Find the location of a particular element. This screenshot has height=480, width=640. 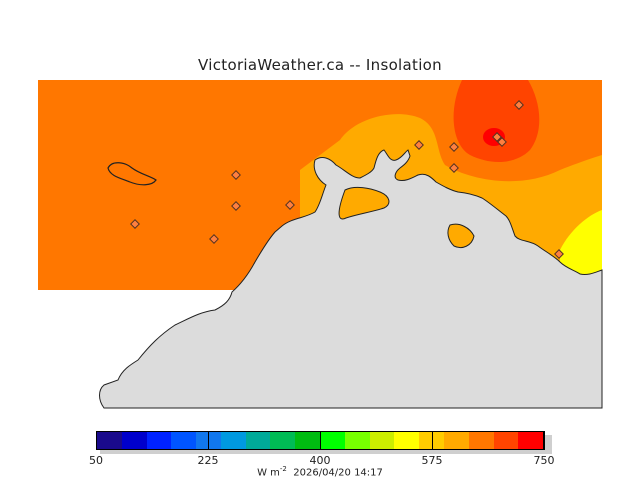

map-title: VictoriaWeather.ca -- Insolation is located at coordinates (320, 65).